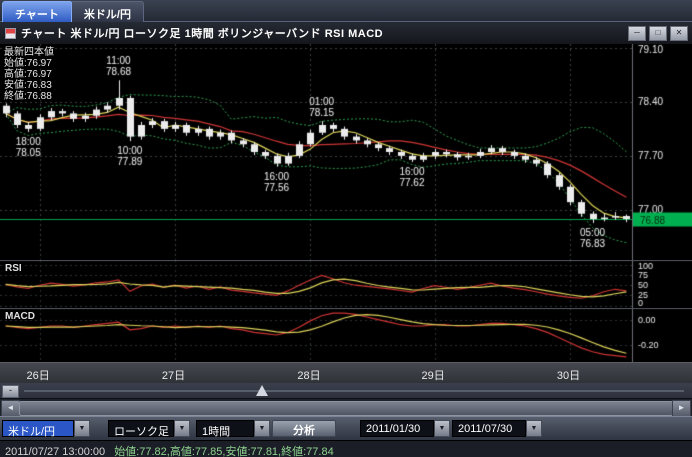 The width and height of the screenshot is (692, 457). I want to click on scrollbar-thumb, so click(346, 408).